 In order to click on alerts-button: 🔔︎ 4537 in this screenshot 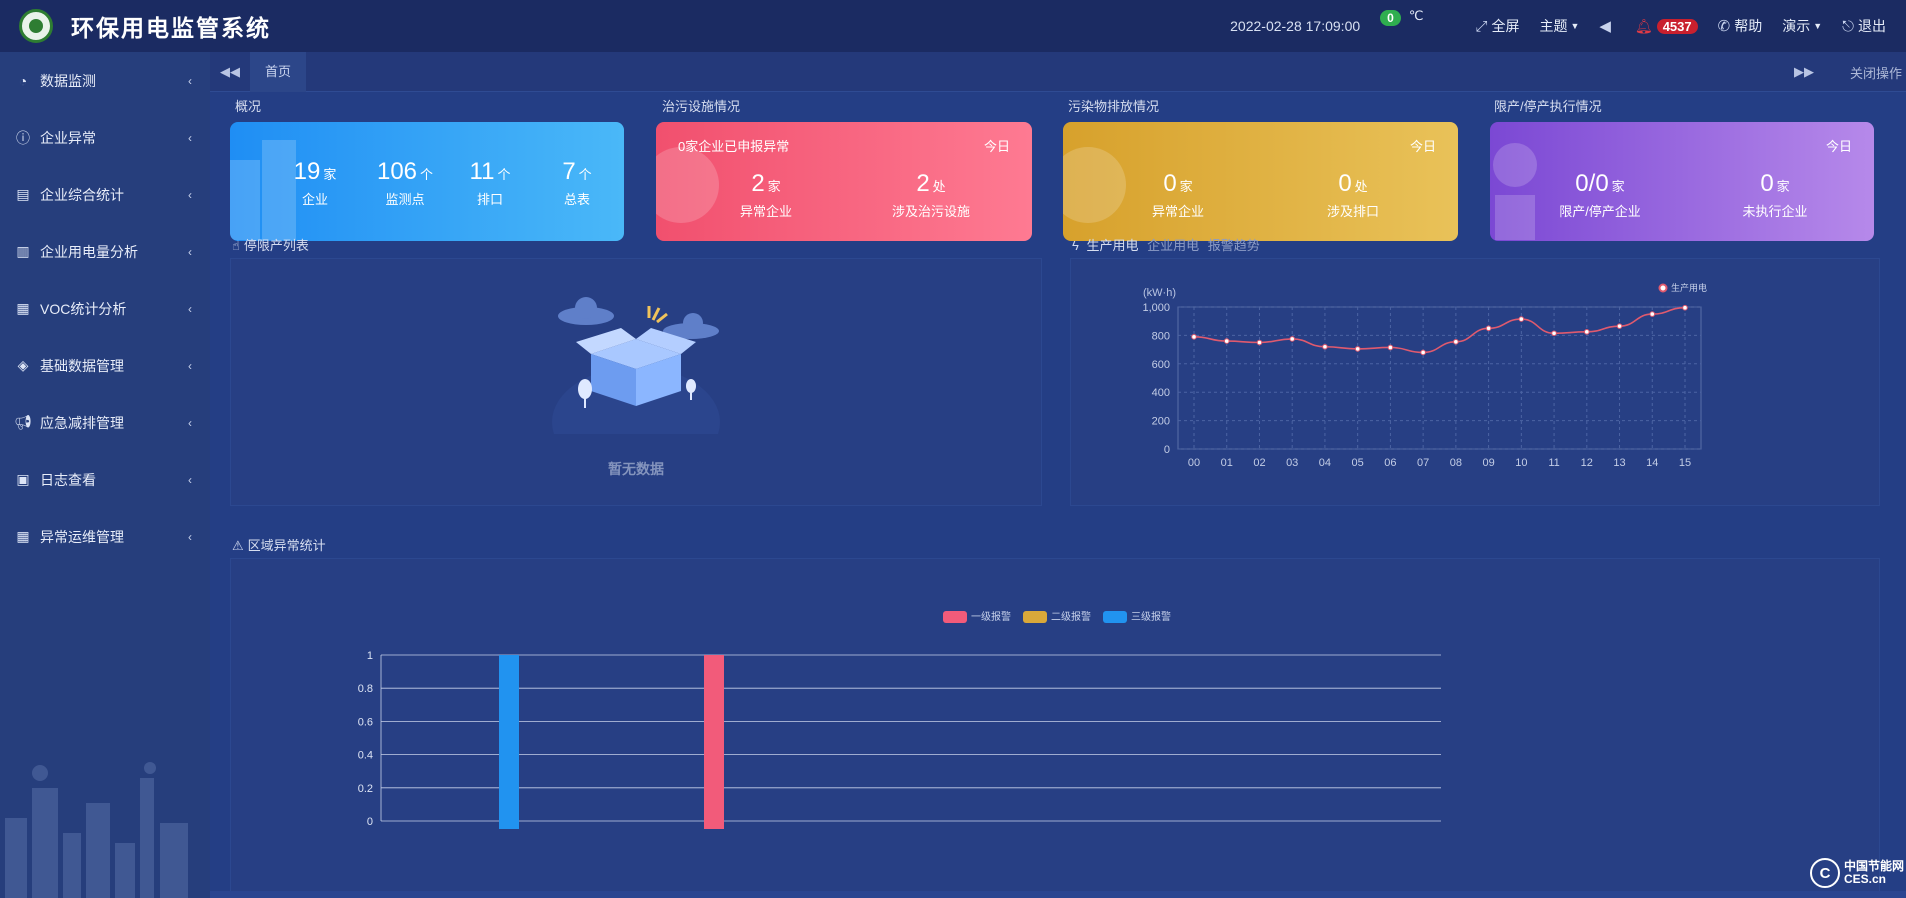, I will do `click(1666, 26)`.